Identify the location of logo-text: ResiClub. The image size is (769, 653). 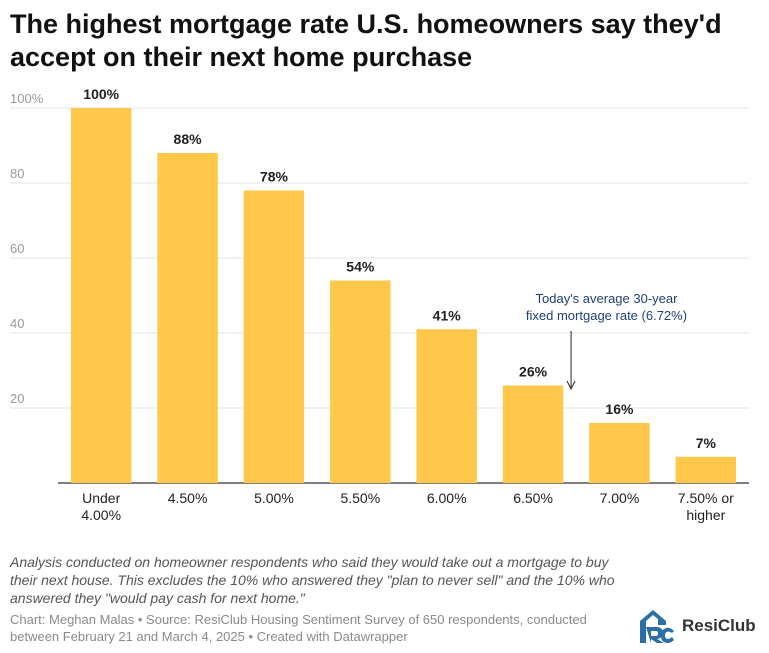
(719, 625).